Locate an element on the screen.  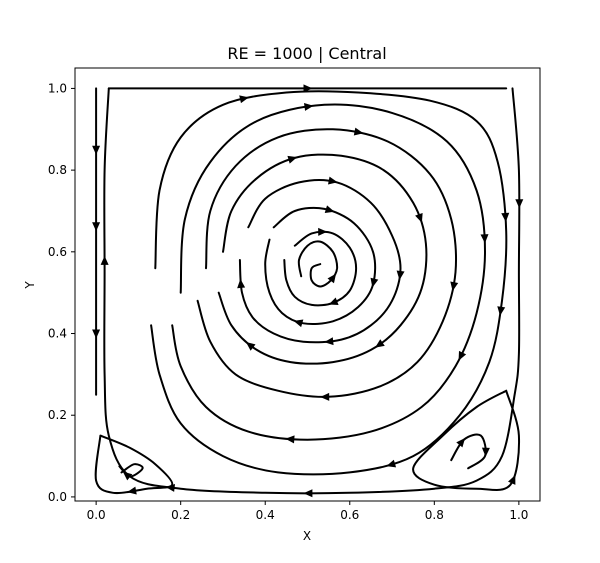
x-tick-label: 0.2 is located at coordinates (180, 515).